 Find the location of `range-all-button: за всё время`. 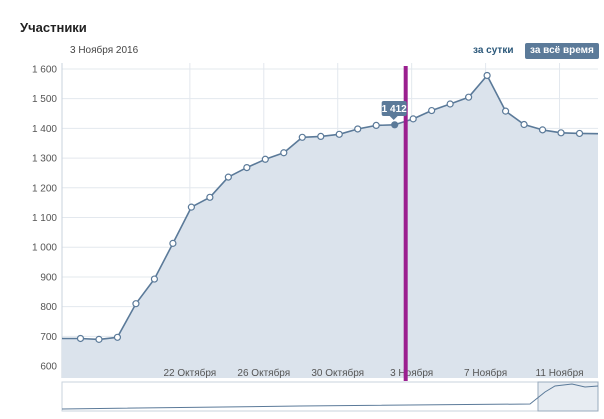

range-all-button: за всё время is located at coordinates (562, 51).